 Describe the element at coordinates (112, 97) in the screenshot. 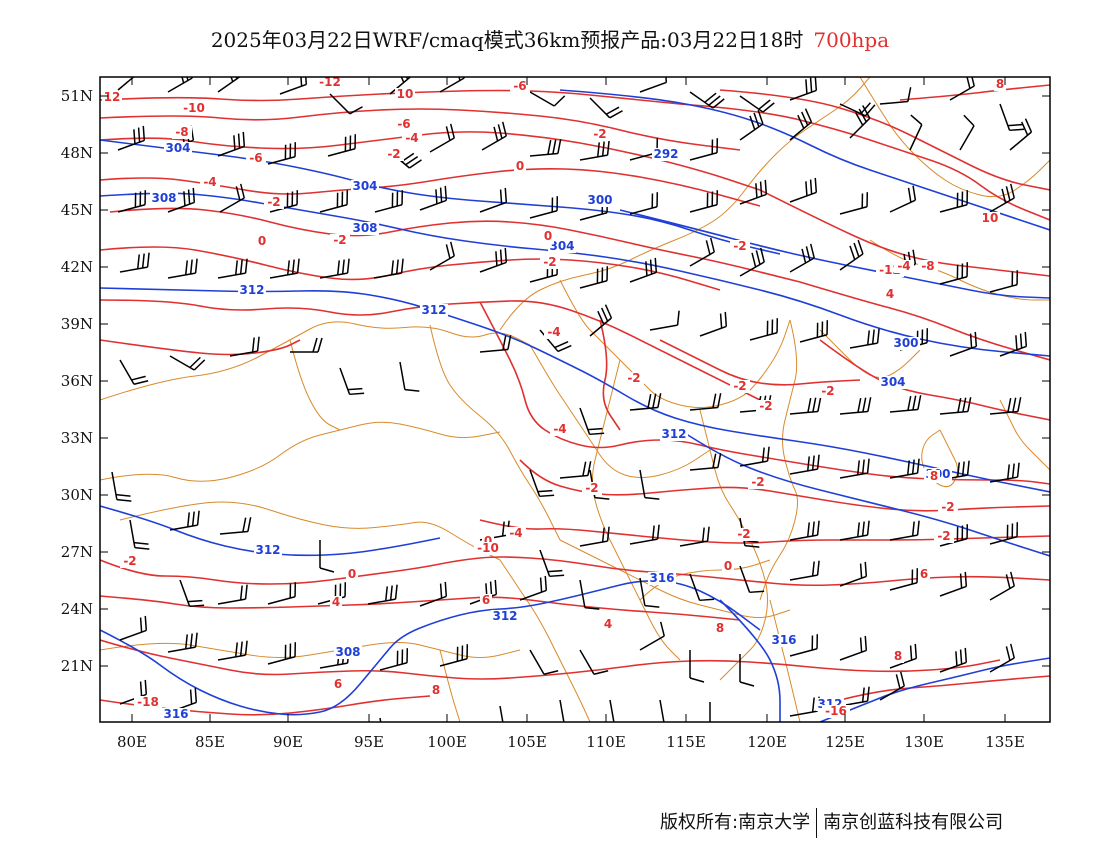

I see `temperature-label: 12` at that location.